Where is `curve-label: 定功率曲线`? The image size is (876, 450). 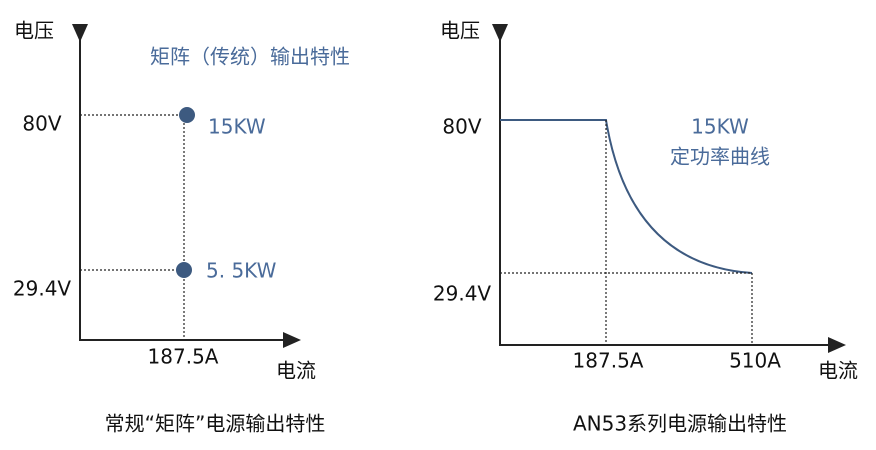 curve-label: 定功率曲线 is located at coordinates (720, 157).